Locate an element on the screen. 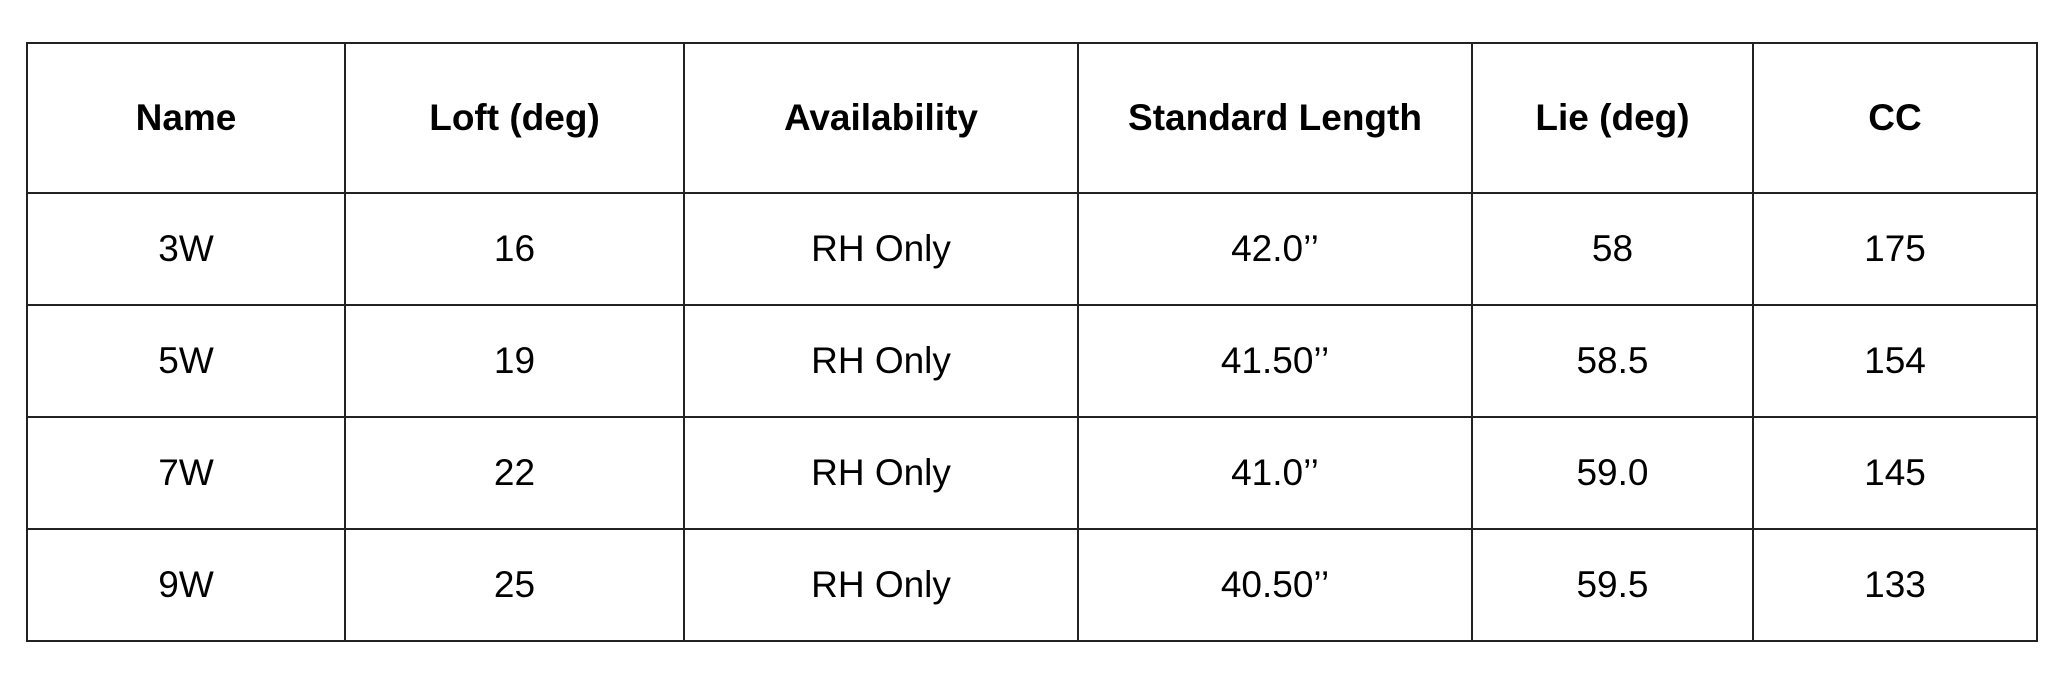  cell-lie: 58 is located at coordinates (1612, 249).